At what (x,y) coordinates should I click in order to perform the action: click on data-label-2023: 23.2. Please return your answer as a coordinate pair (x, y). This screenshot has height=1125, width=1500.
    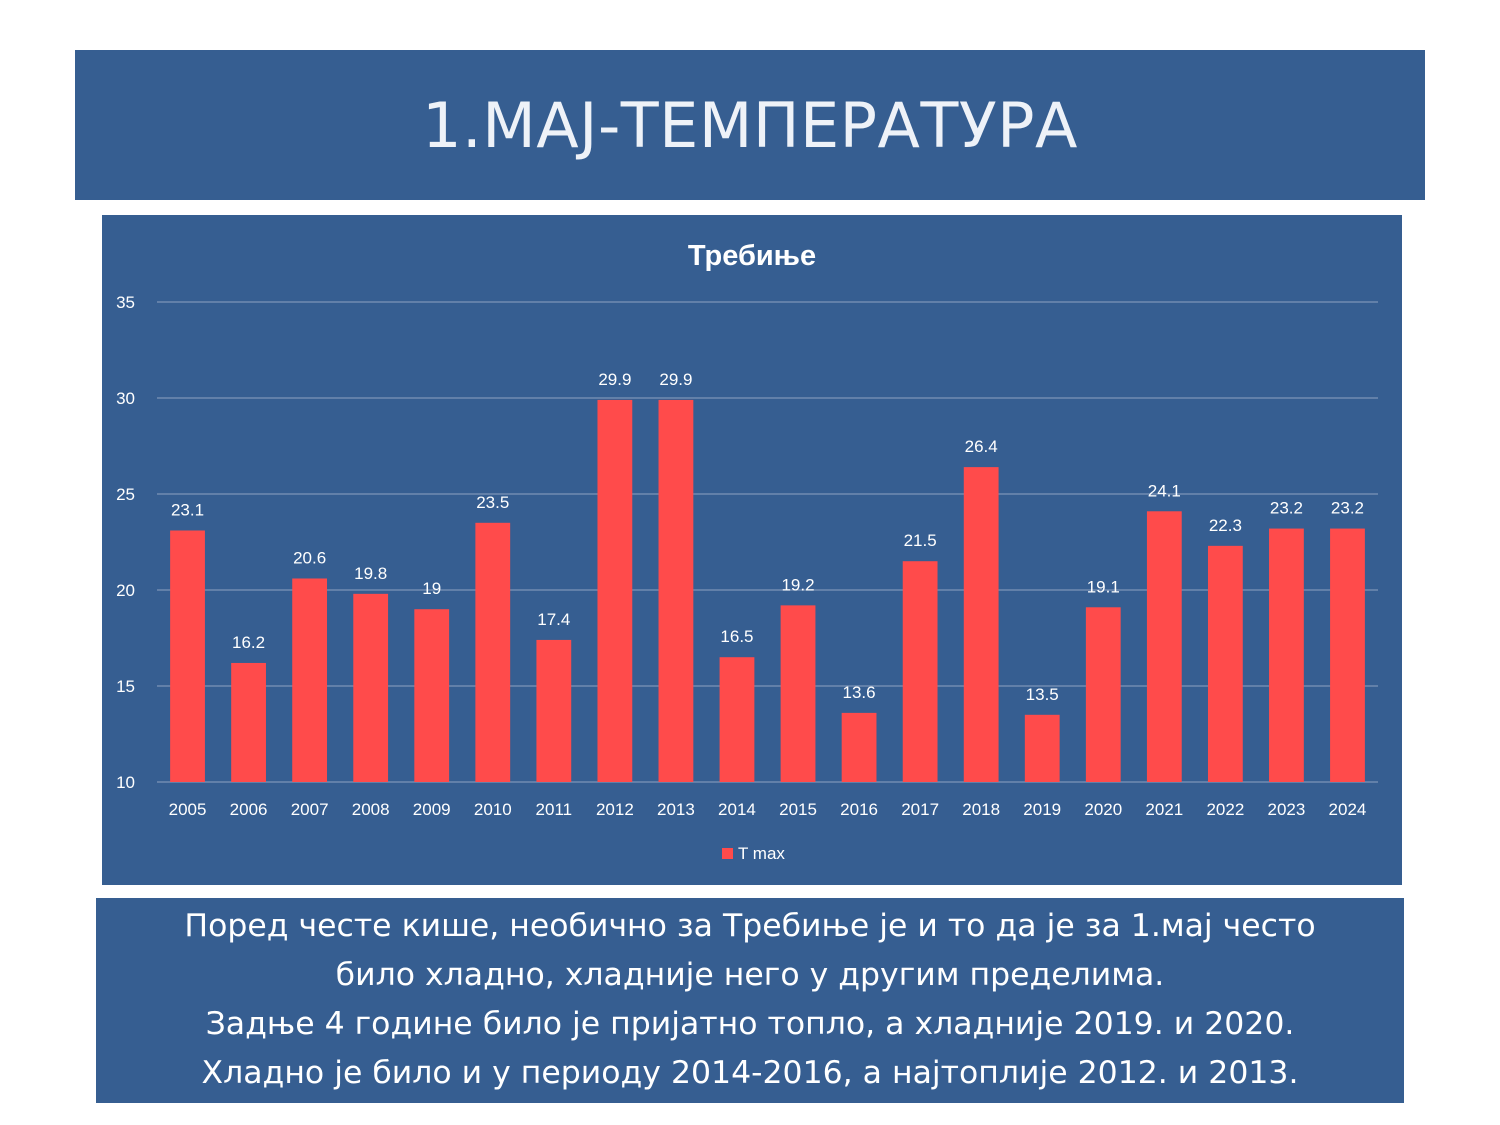
    Looking at the image, I should click on (1286, 508).